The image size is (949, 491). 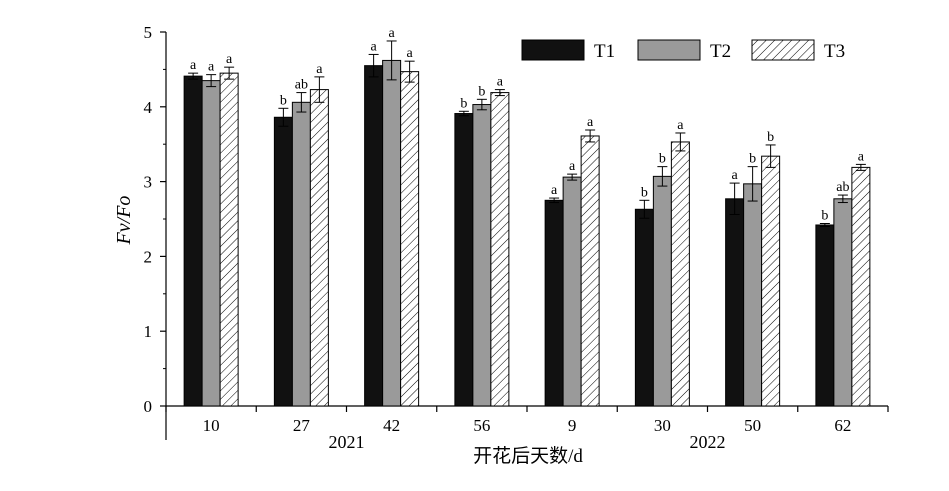 I want to click on legend: T1 T2 T3, so click(x=683, y=50).